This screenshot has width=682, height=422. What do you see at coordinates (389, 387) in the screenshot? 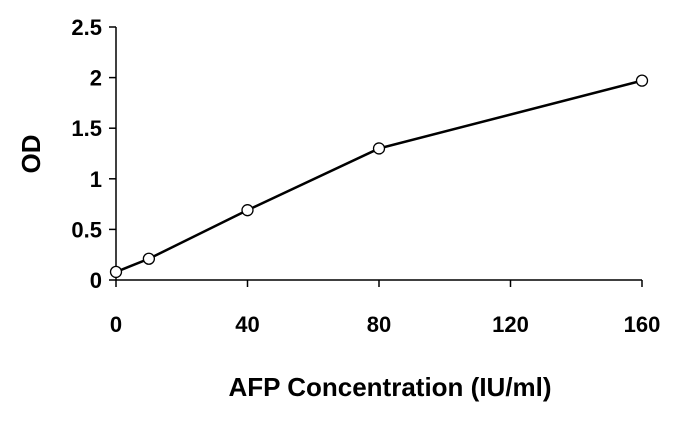
I see `x-axis-title: AFP Concentration (IU/ml)` at bounding box center [389, 387].